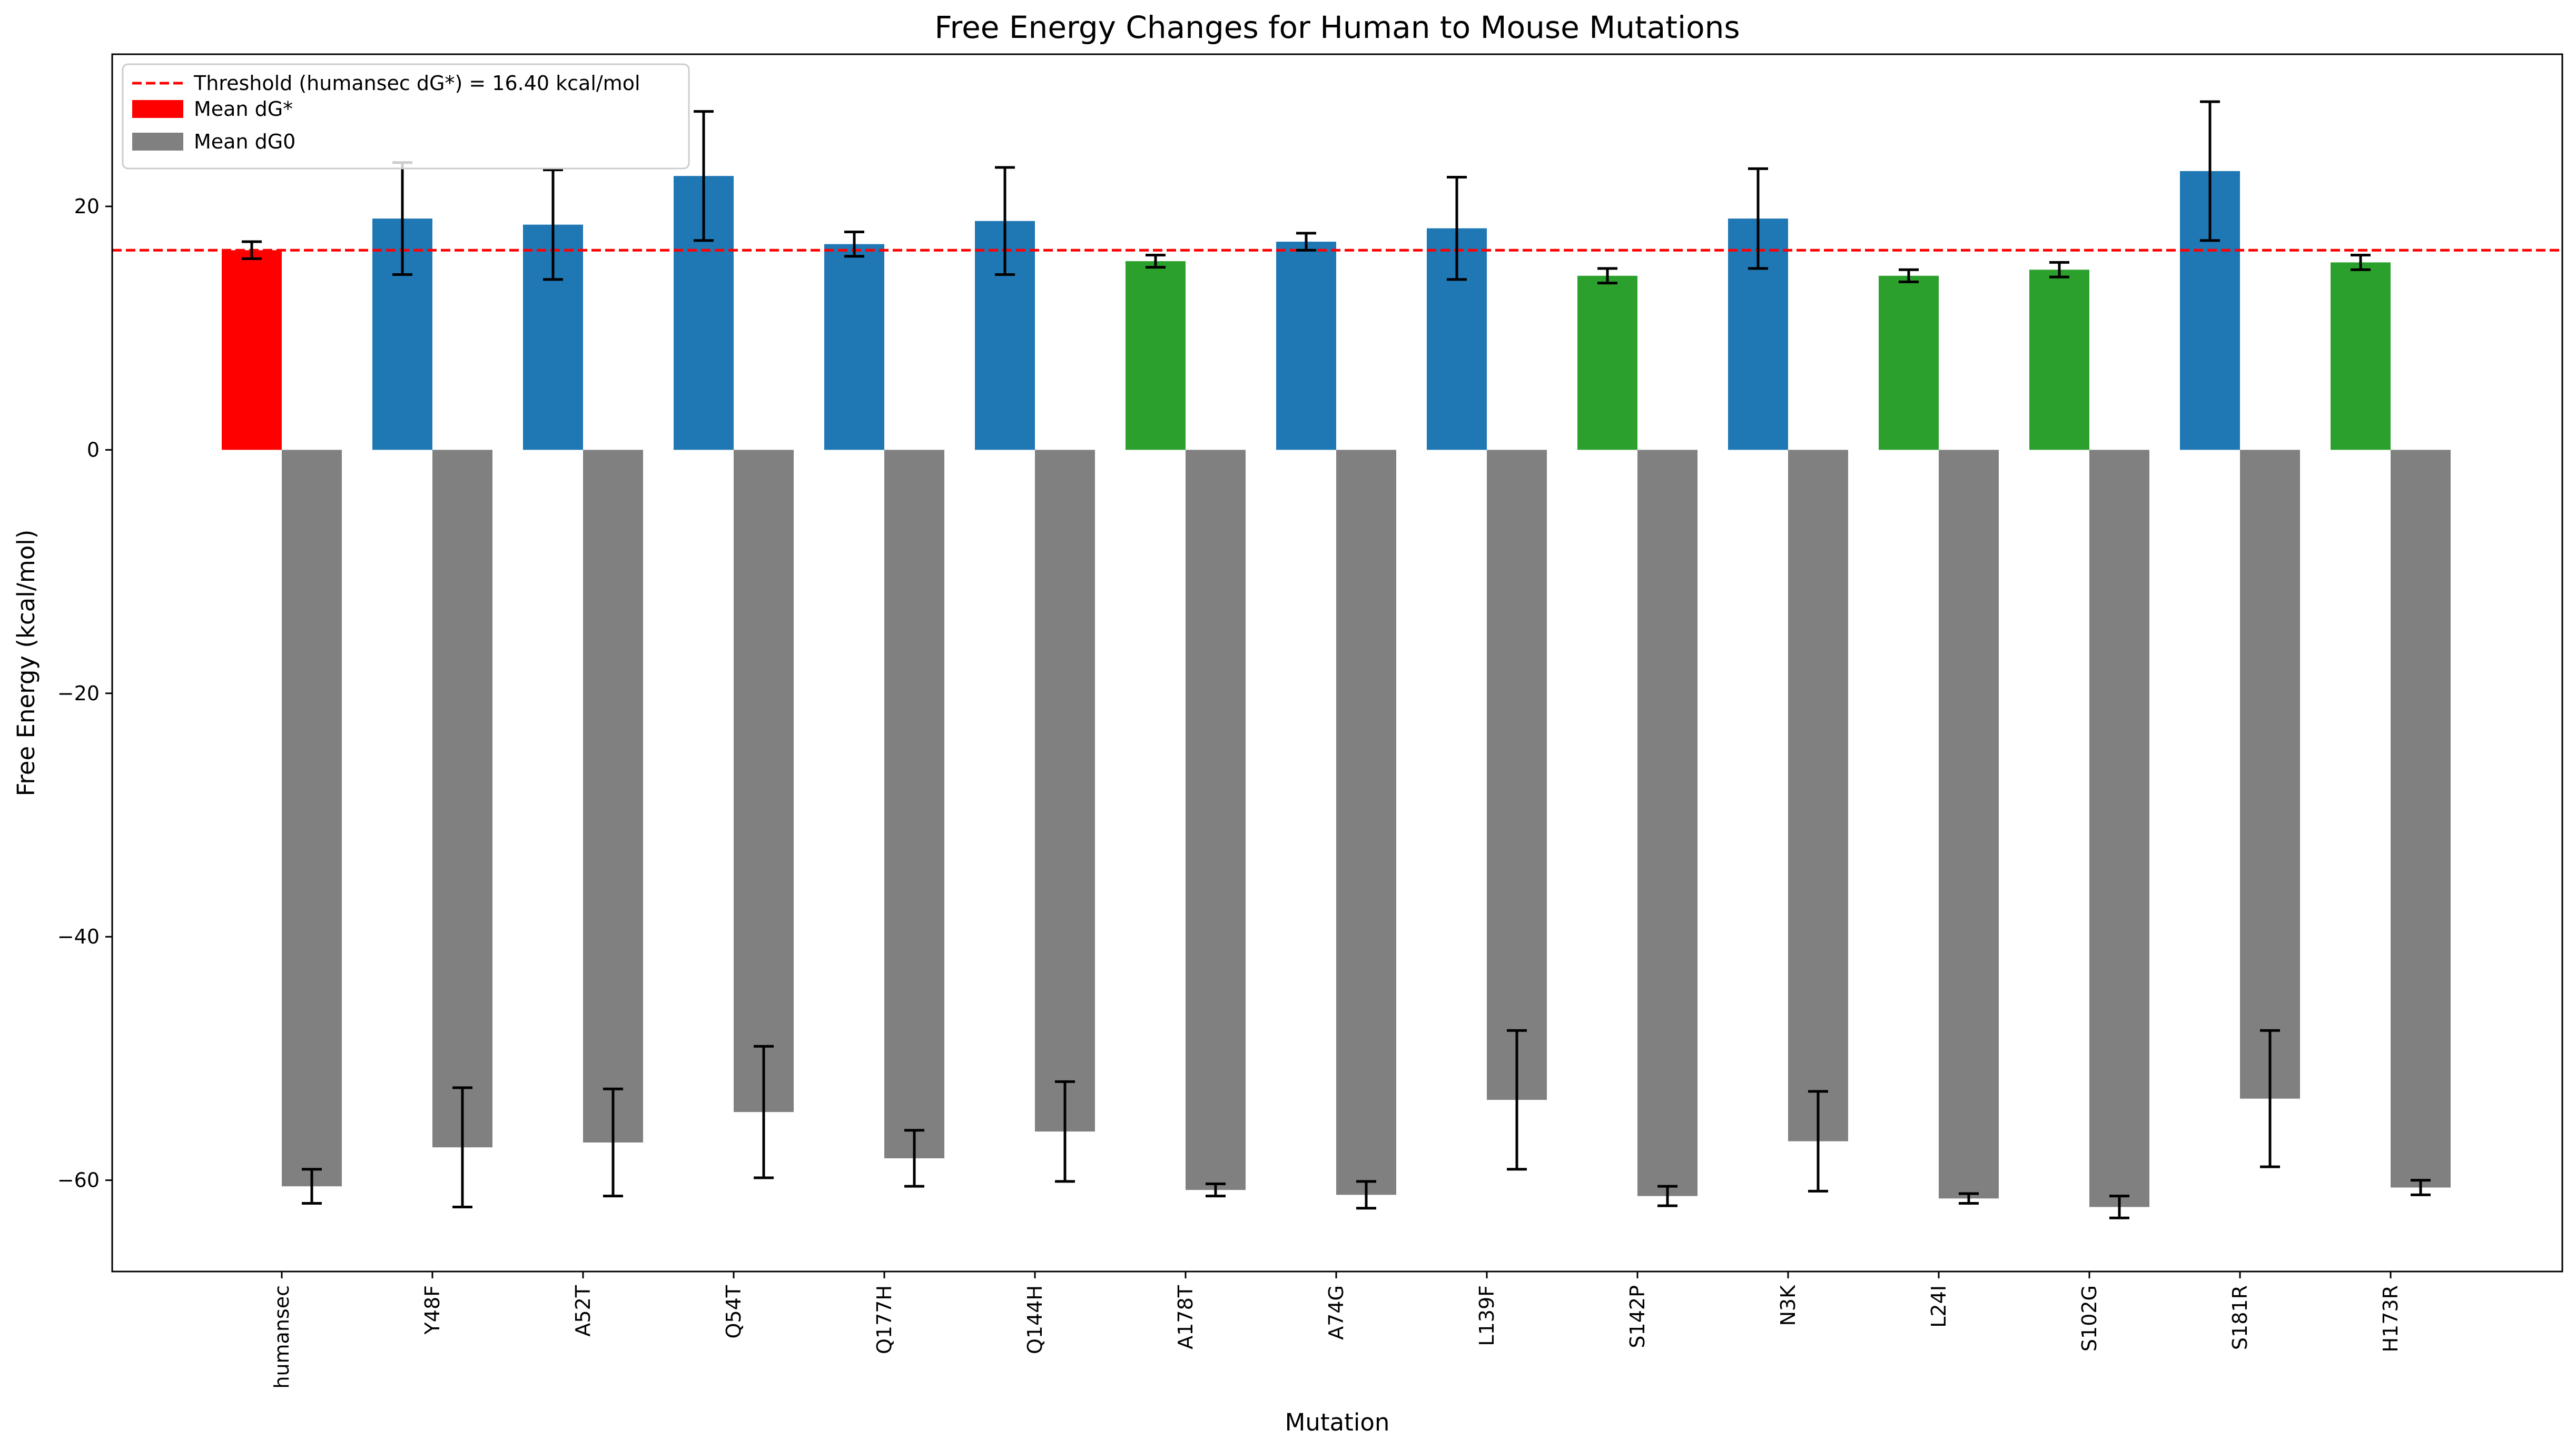  Describe the element at coordinates (583, 1310) in the screenshot. I see `x-tick-label: A52T` at that location.